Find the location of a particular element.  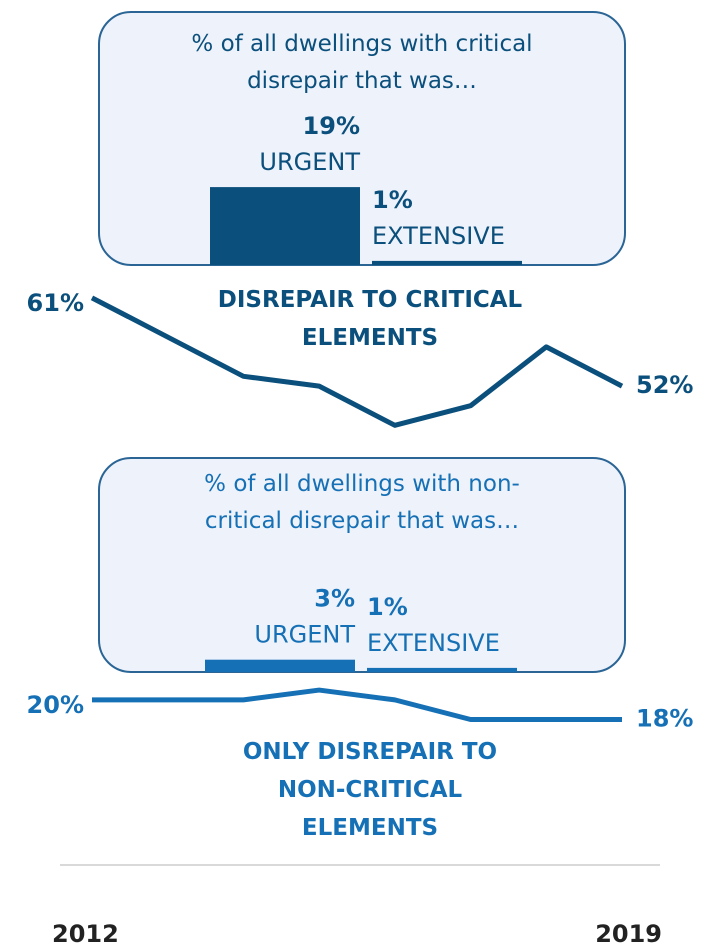

value-label: 52% is located at coordinates (664, 385).